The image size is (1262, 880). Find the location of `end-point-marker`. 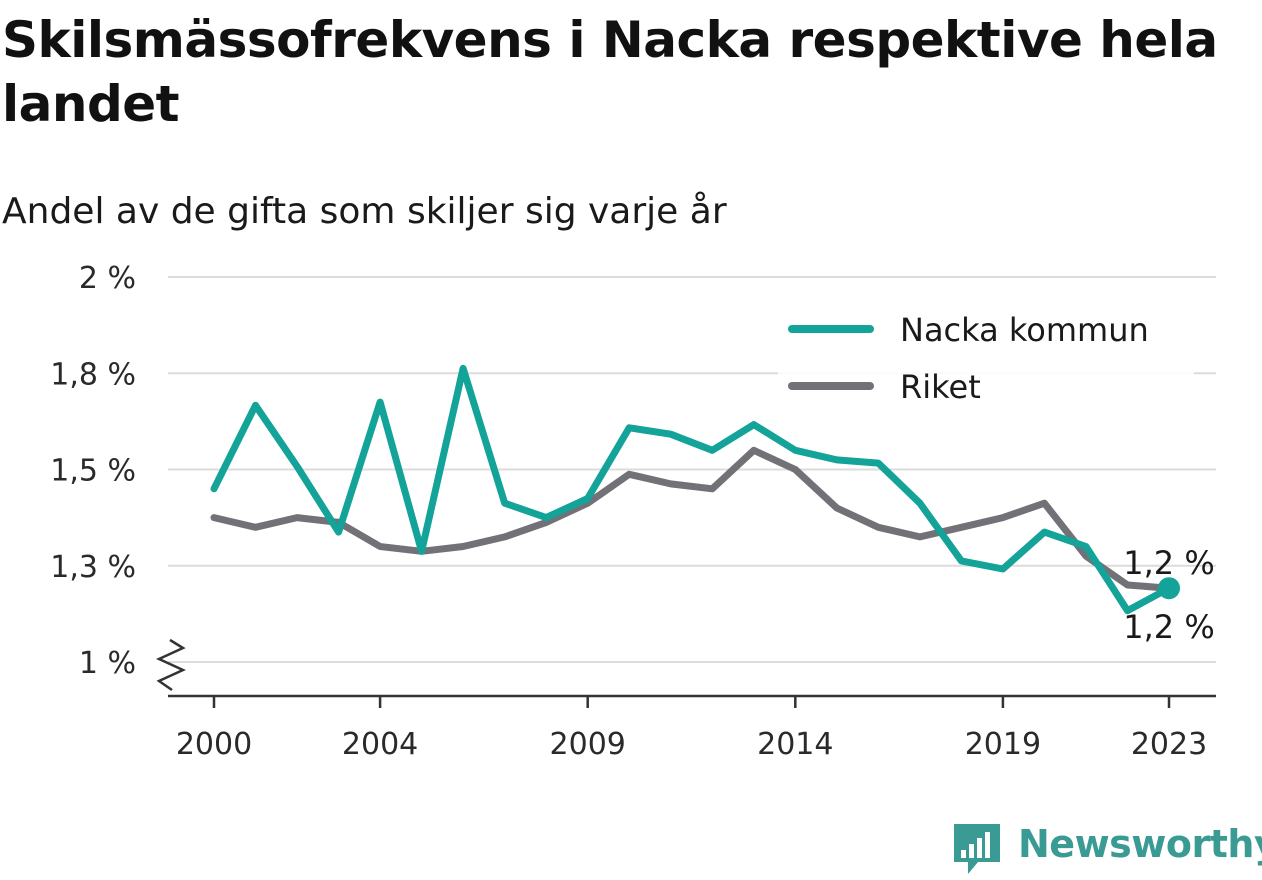

end-point-marker is located at coordinates (1169, 588).